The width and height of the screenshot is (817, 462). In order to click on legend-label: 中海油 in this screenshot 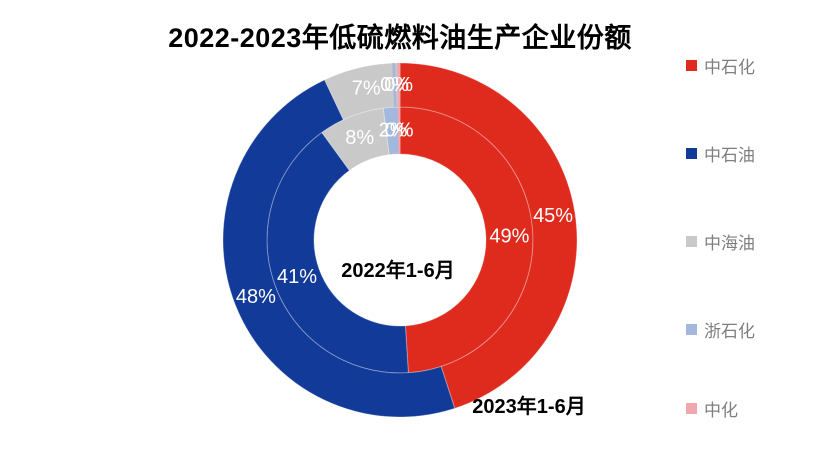, I will do `click(729, 243)`.